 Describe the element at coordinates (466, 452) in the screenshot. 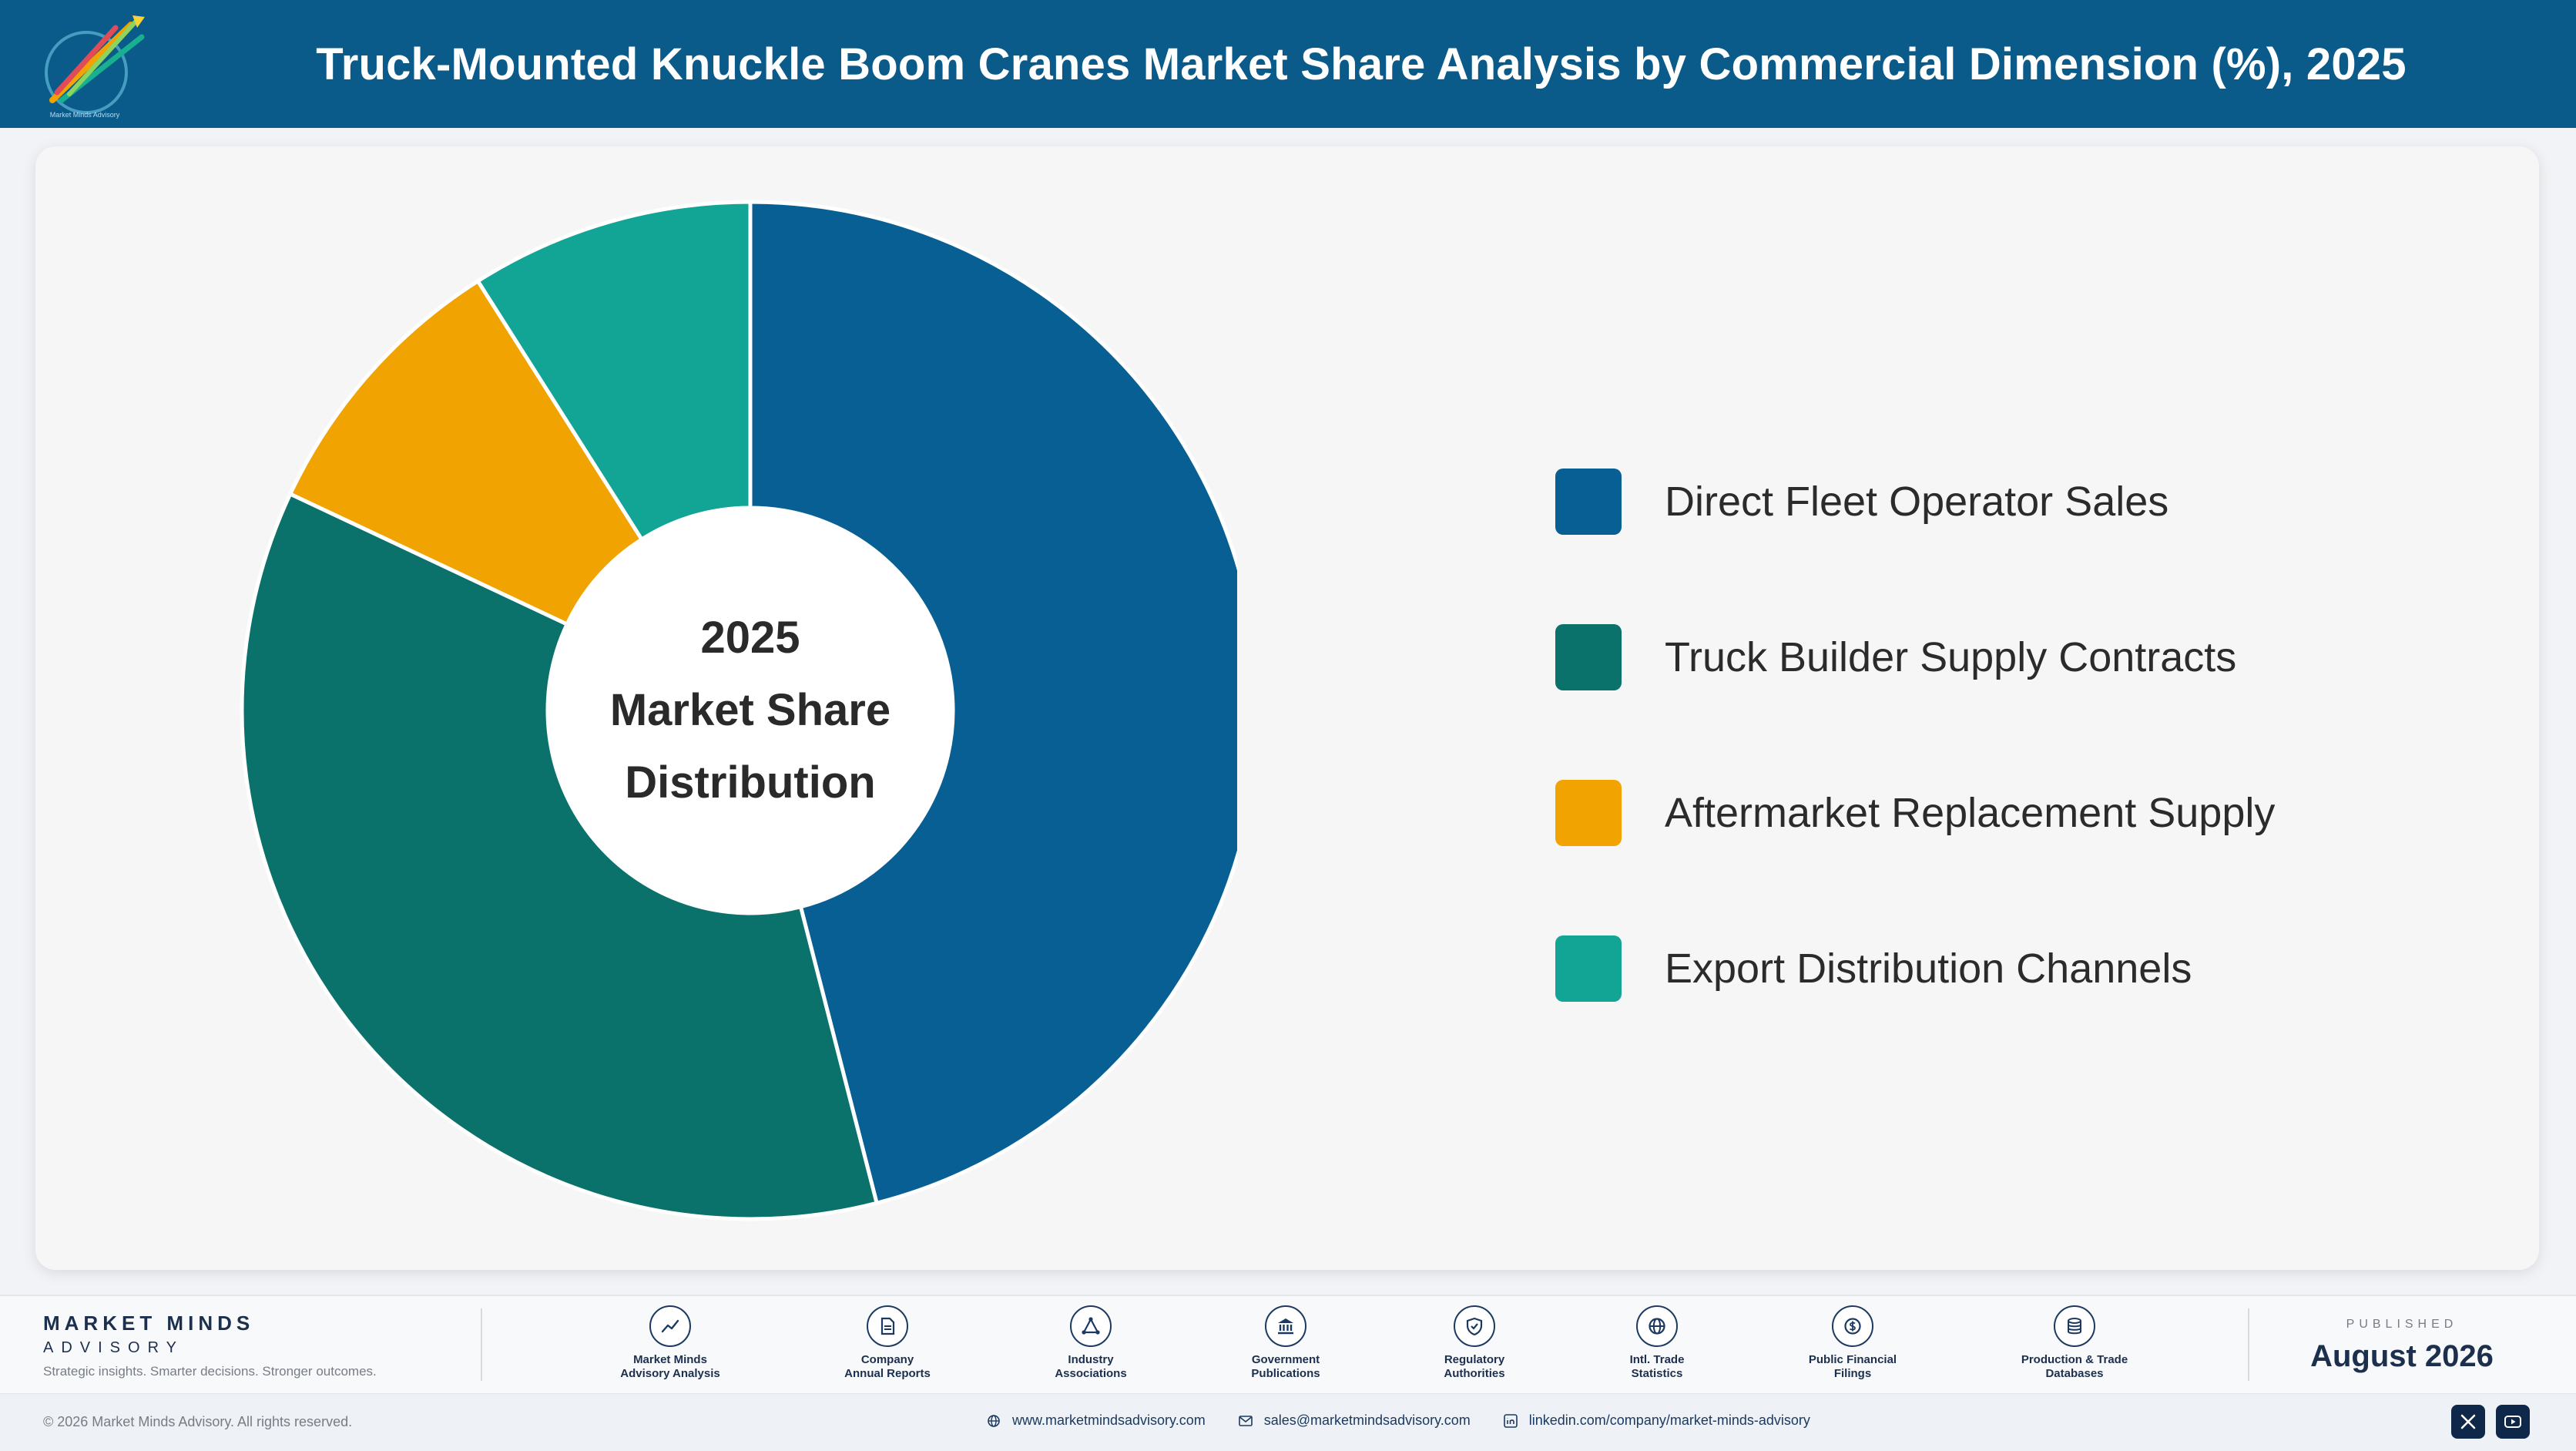

I see `donut-slice-aftermarket-replacement-supply` at that location.